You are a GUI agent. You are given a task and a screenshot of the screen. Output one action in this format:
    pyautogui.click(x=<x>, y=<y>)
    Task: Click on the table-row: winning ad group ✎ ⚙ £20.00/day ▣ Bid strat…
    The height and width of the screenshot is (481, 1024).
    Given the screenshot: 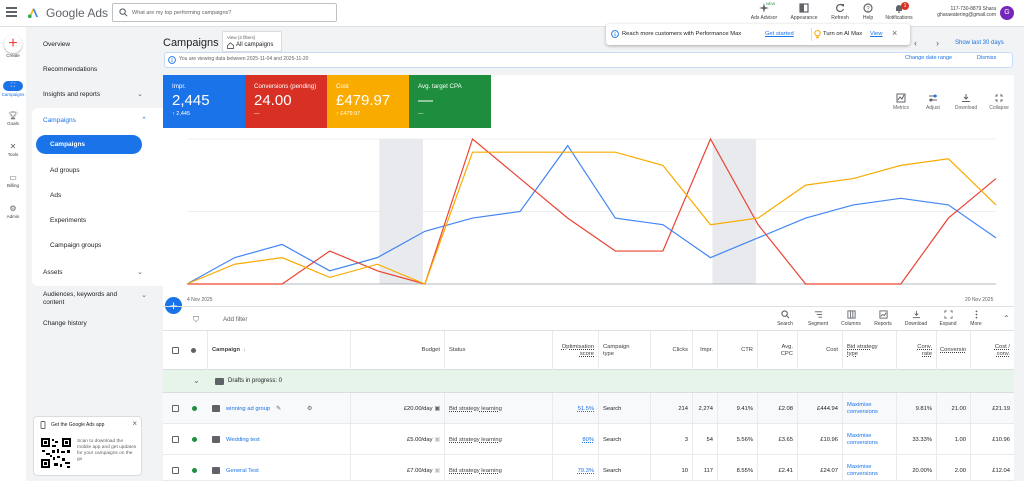 What is the action you would take?
    pyautogui.click(x=588, y=408)
    